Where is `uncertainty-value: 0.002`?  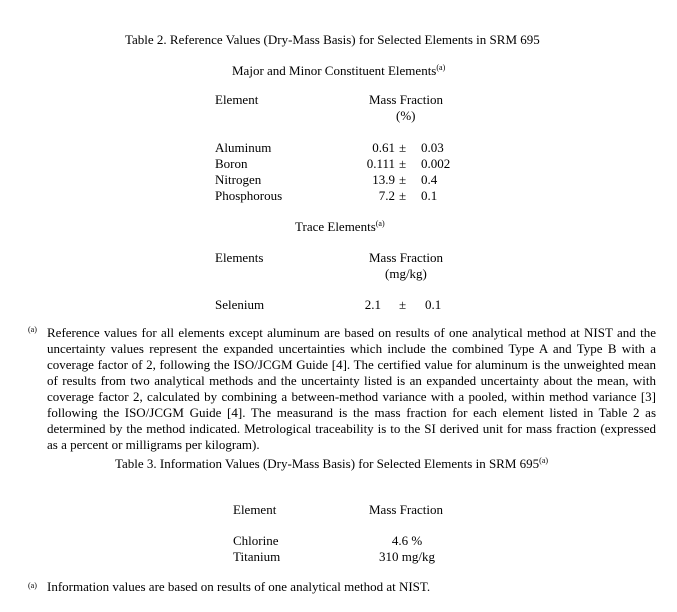
uncertainty-value: 0.002 is located at coordinates (436, 163).